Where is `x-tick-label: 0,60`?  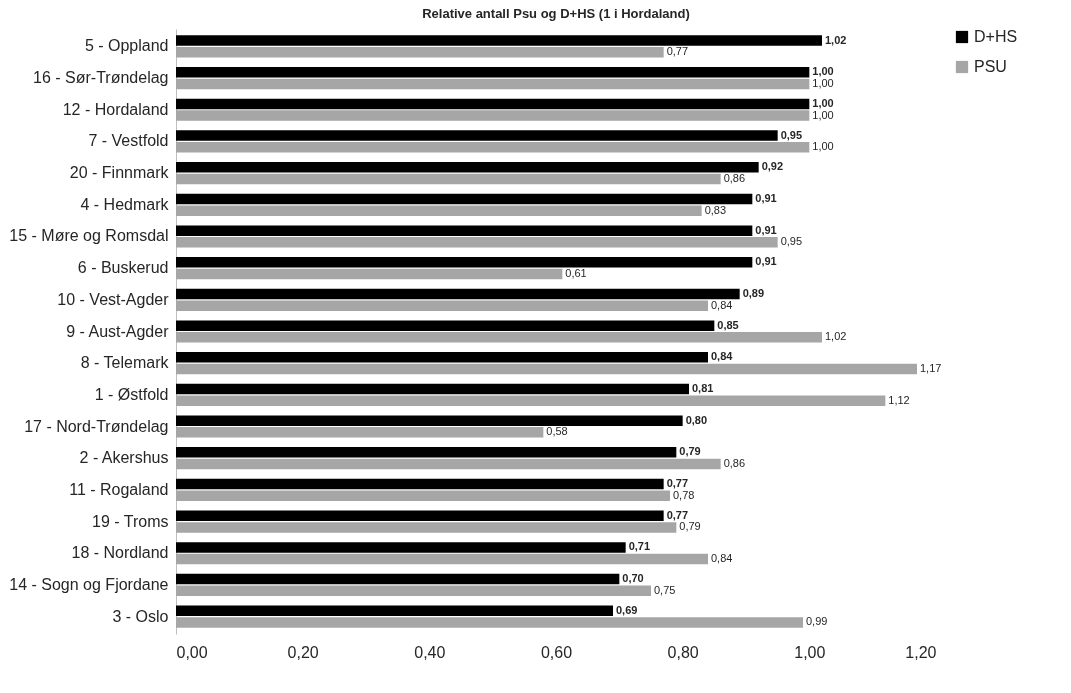 x-tick-label: 0,60 is located at coordinates (556, 652).